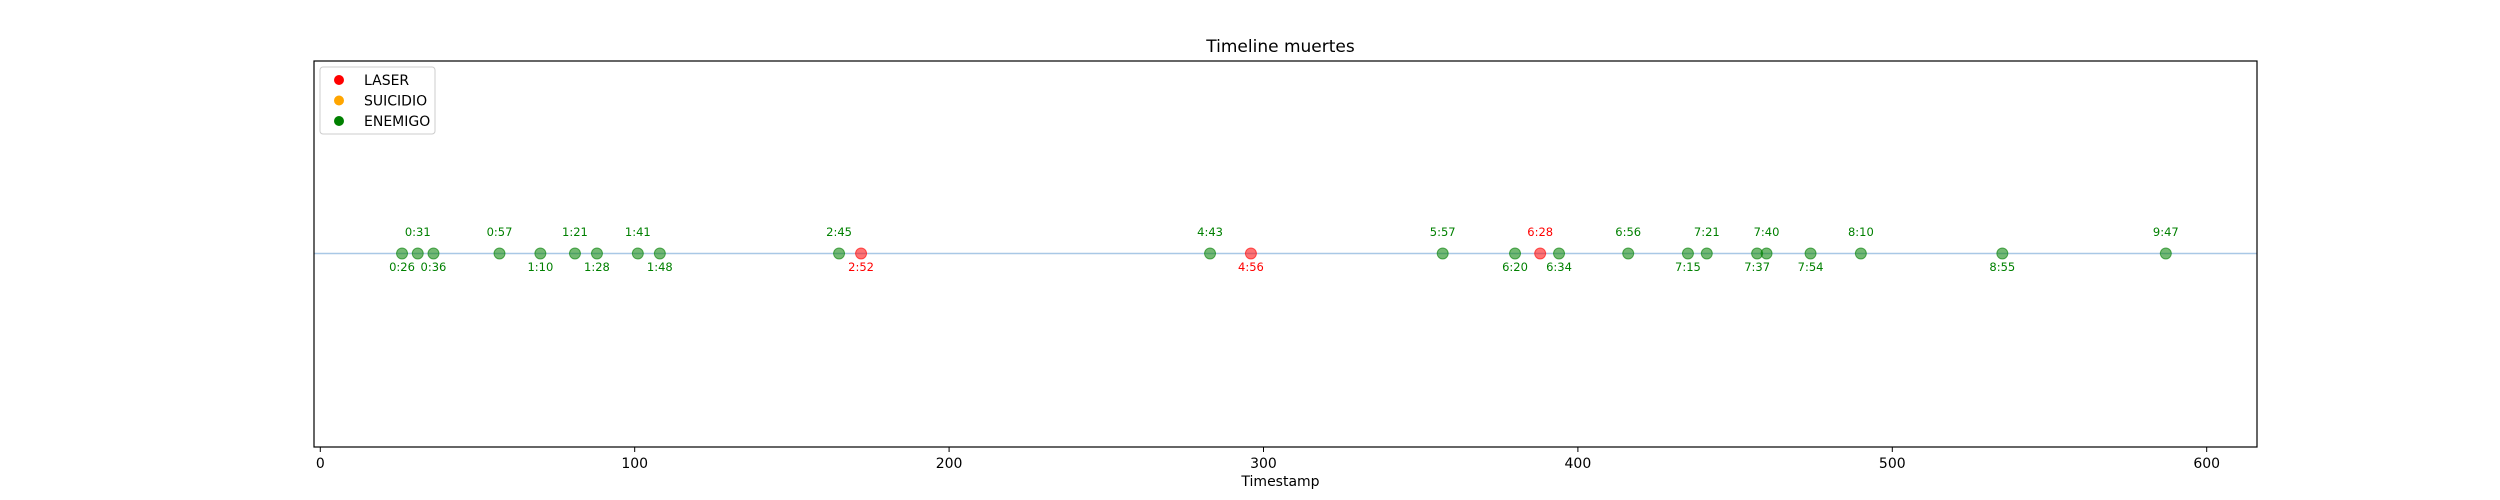 The height and width of the screenshot is (500, 2500). Describe the element at coordinates (575, 232) in the screenshot. I see `point-label: 1:21` at that location.